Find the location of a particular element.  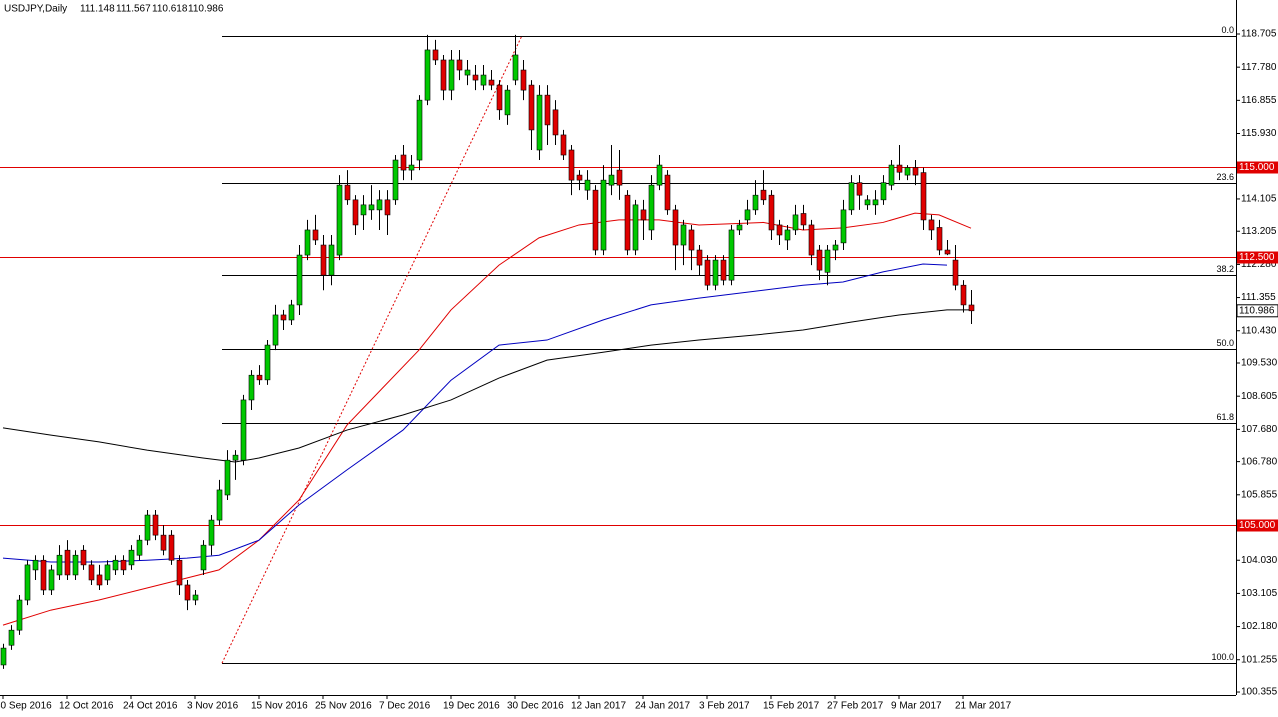

y-tick-label: 102.180 is located at coordinates (1259, 626).